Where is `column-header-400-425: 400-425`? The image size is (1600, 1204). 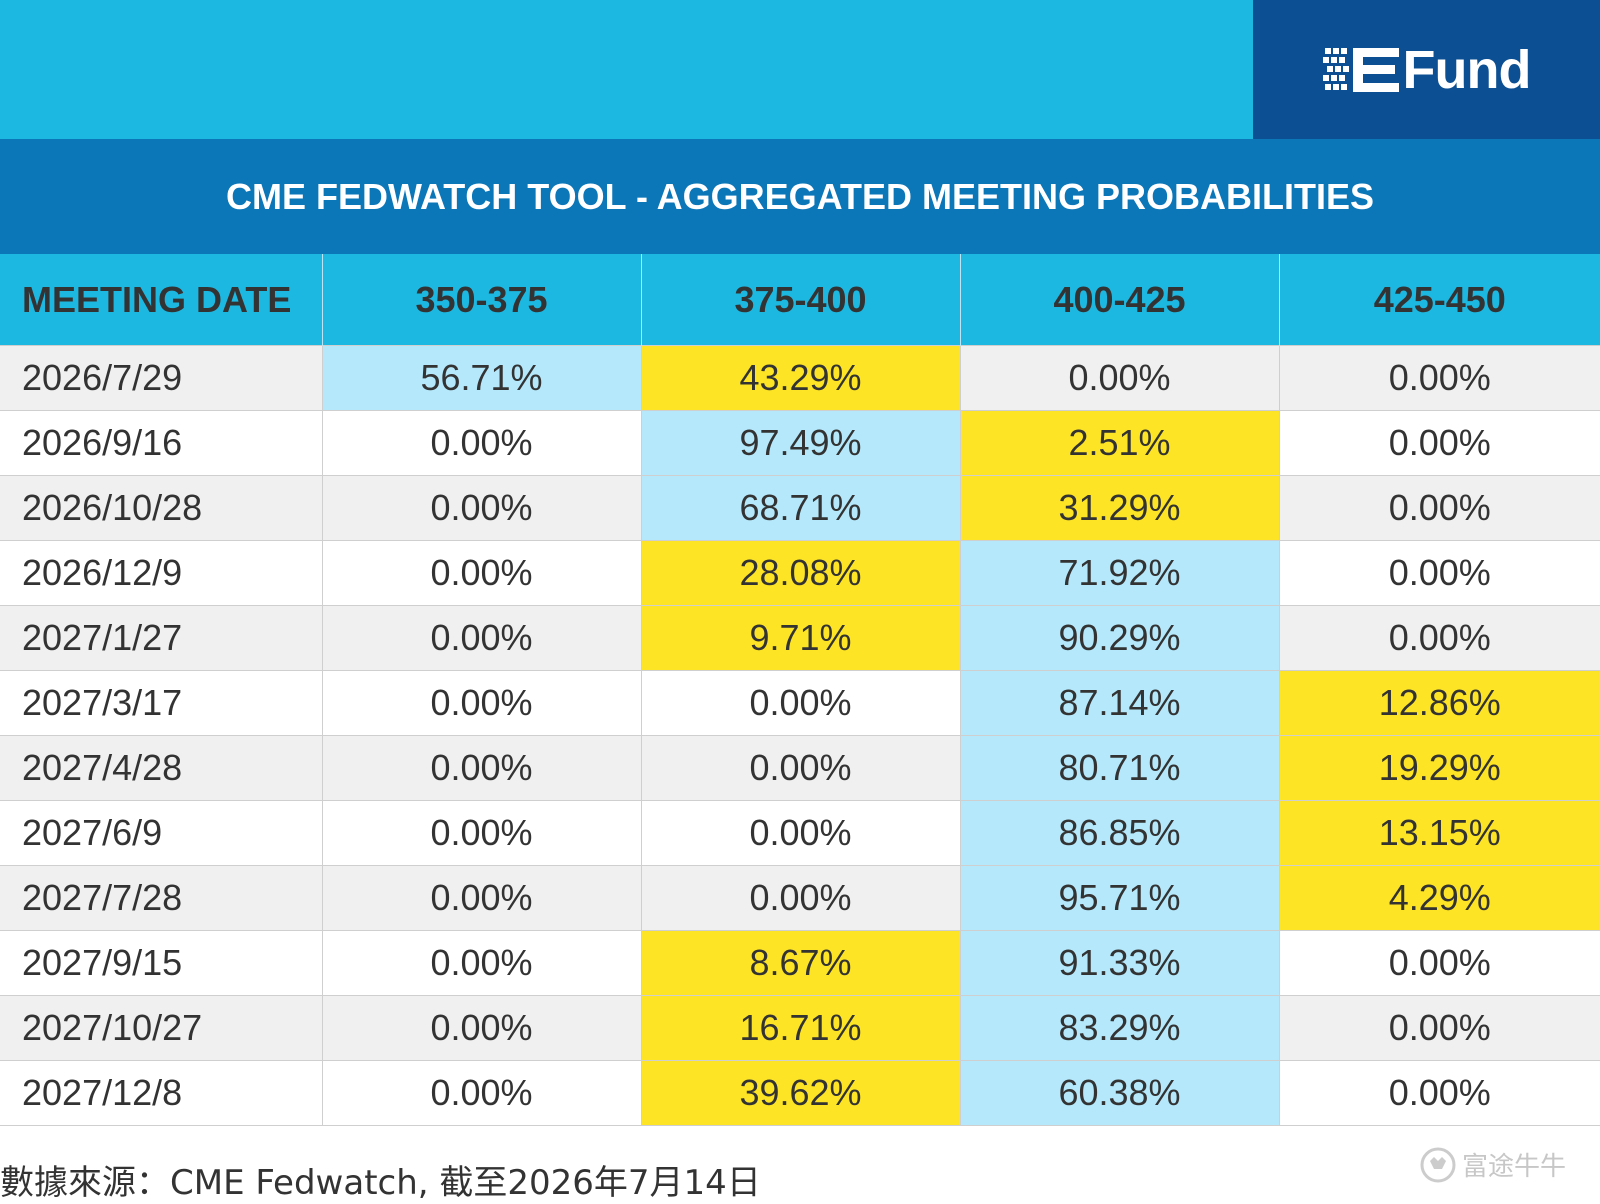
column-header-400-425: 400-425 is located at coordinates (1119, 300).